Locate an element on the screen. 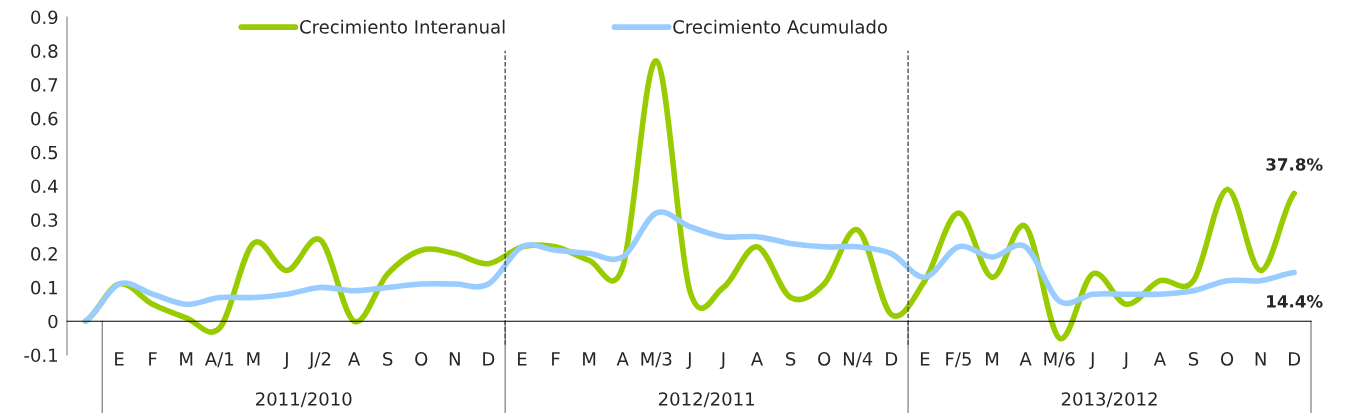  text: 2013/2012 is located at coordinates (1109, 400).